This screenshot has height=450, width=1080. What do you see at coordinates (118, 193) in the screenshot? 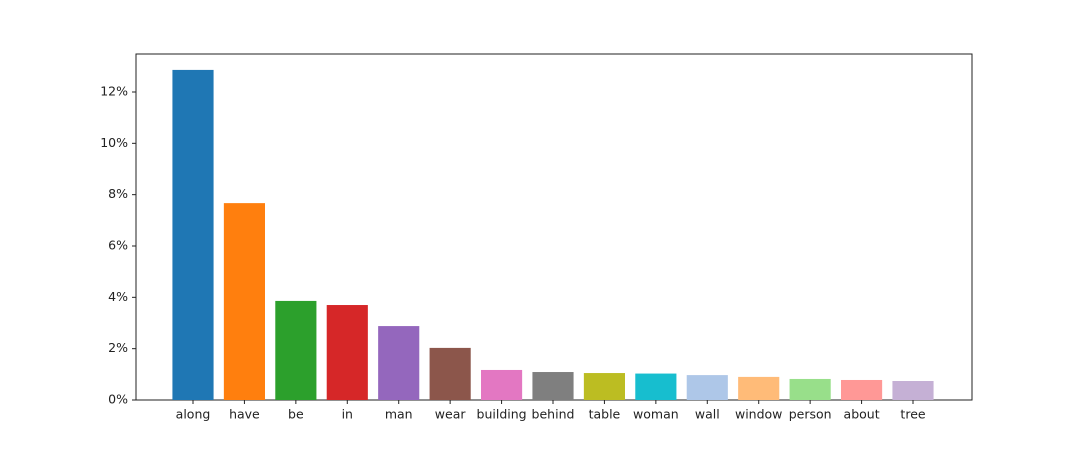
I see `y-tick-label: 8%` at bounding box center [118, 193].